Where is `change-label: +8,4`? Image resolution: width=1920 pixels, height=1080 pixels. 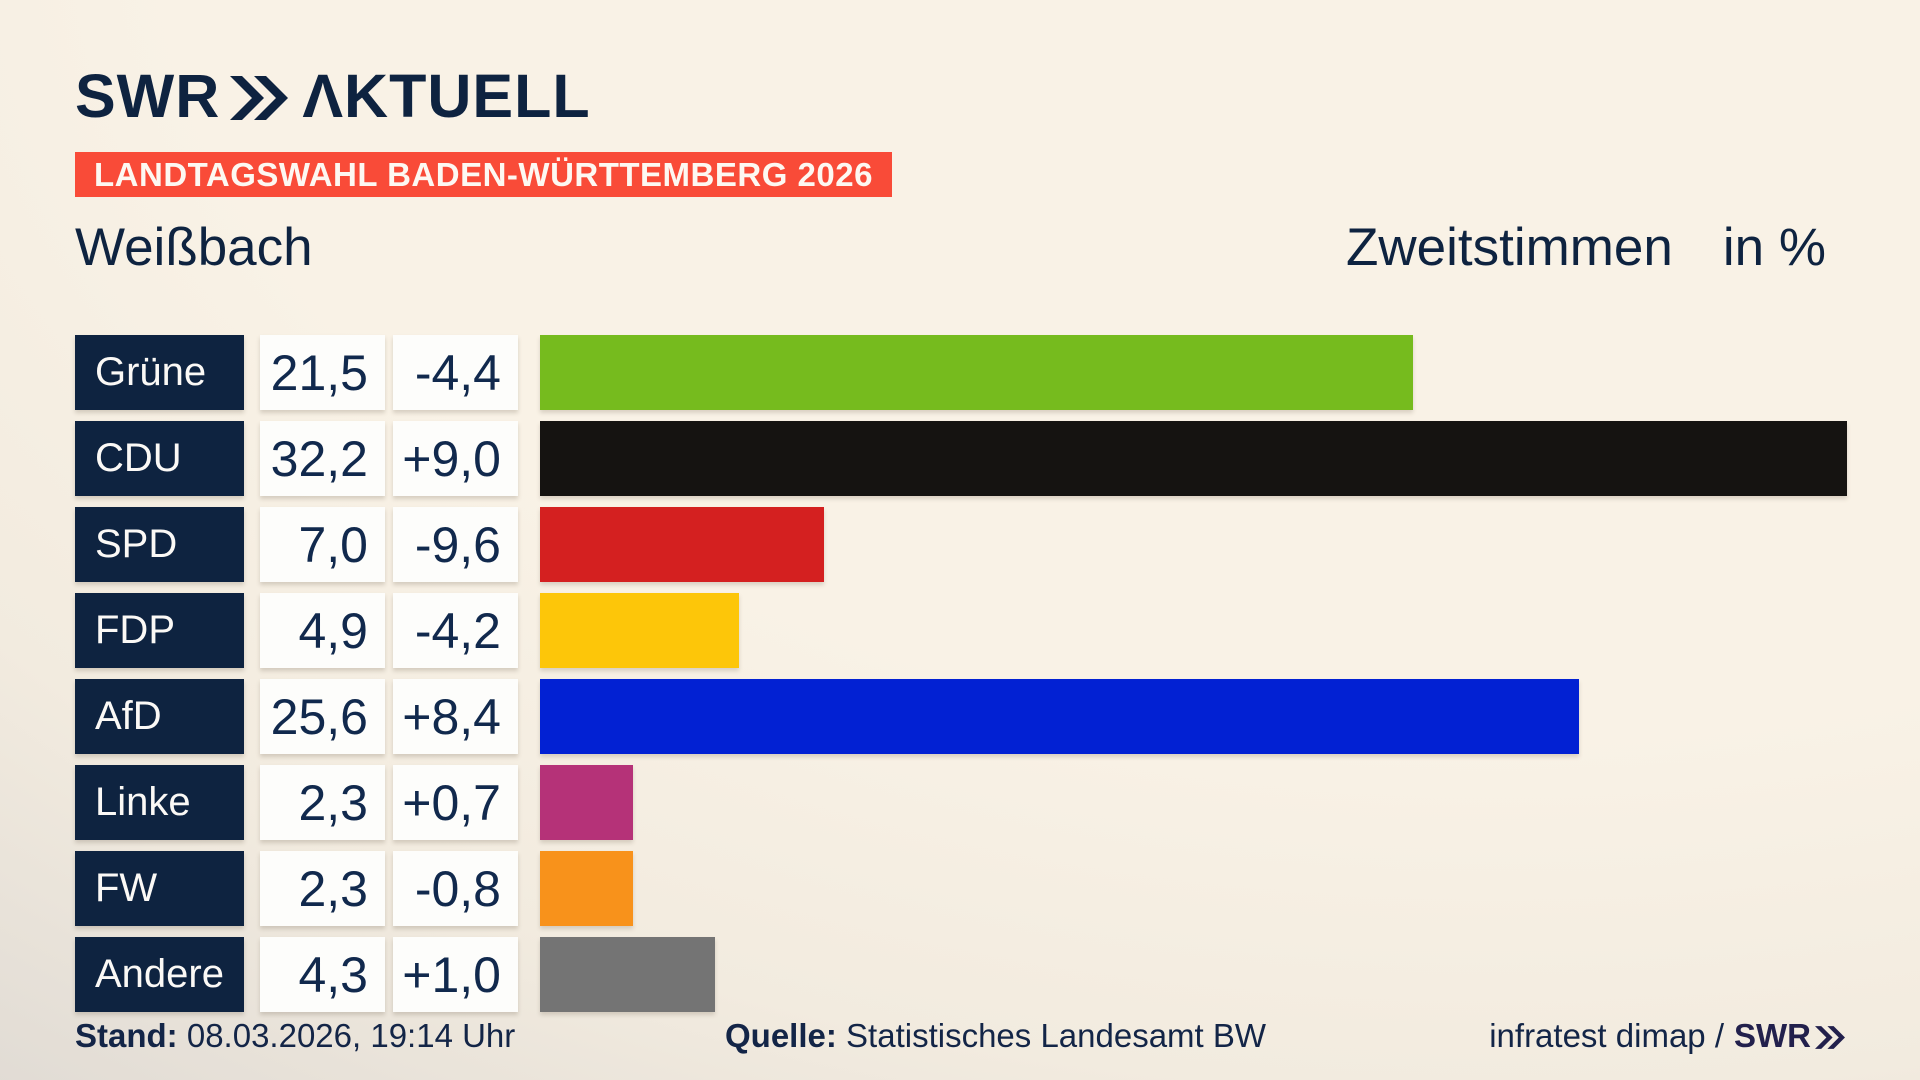
change-label: +8,4 is located at coordinates (455, 716).